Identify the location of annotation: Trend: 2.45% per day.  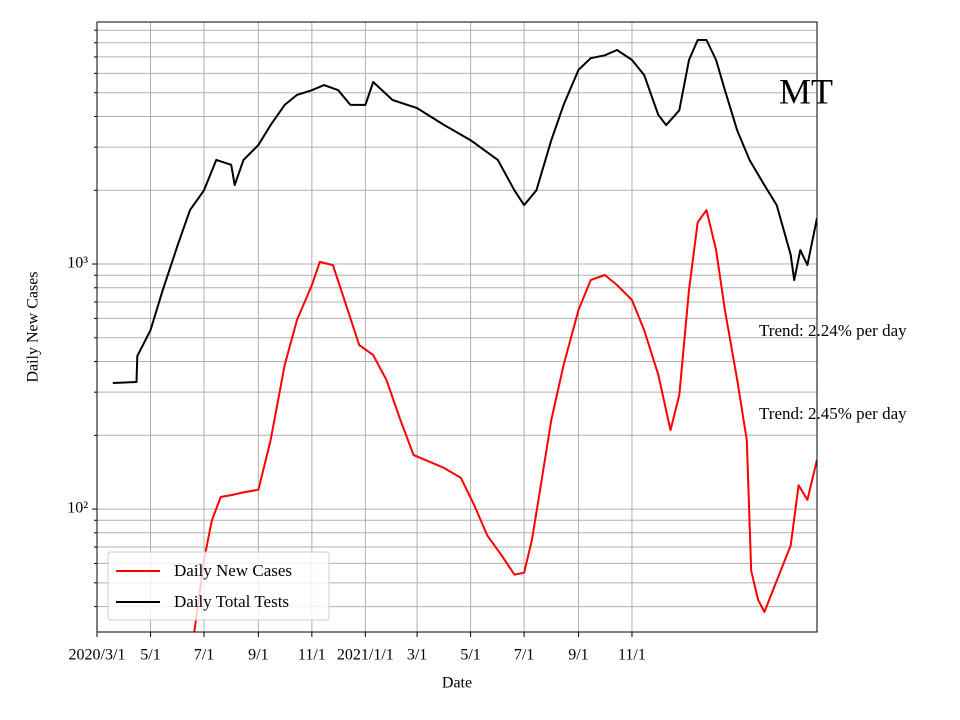
(833, 413).